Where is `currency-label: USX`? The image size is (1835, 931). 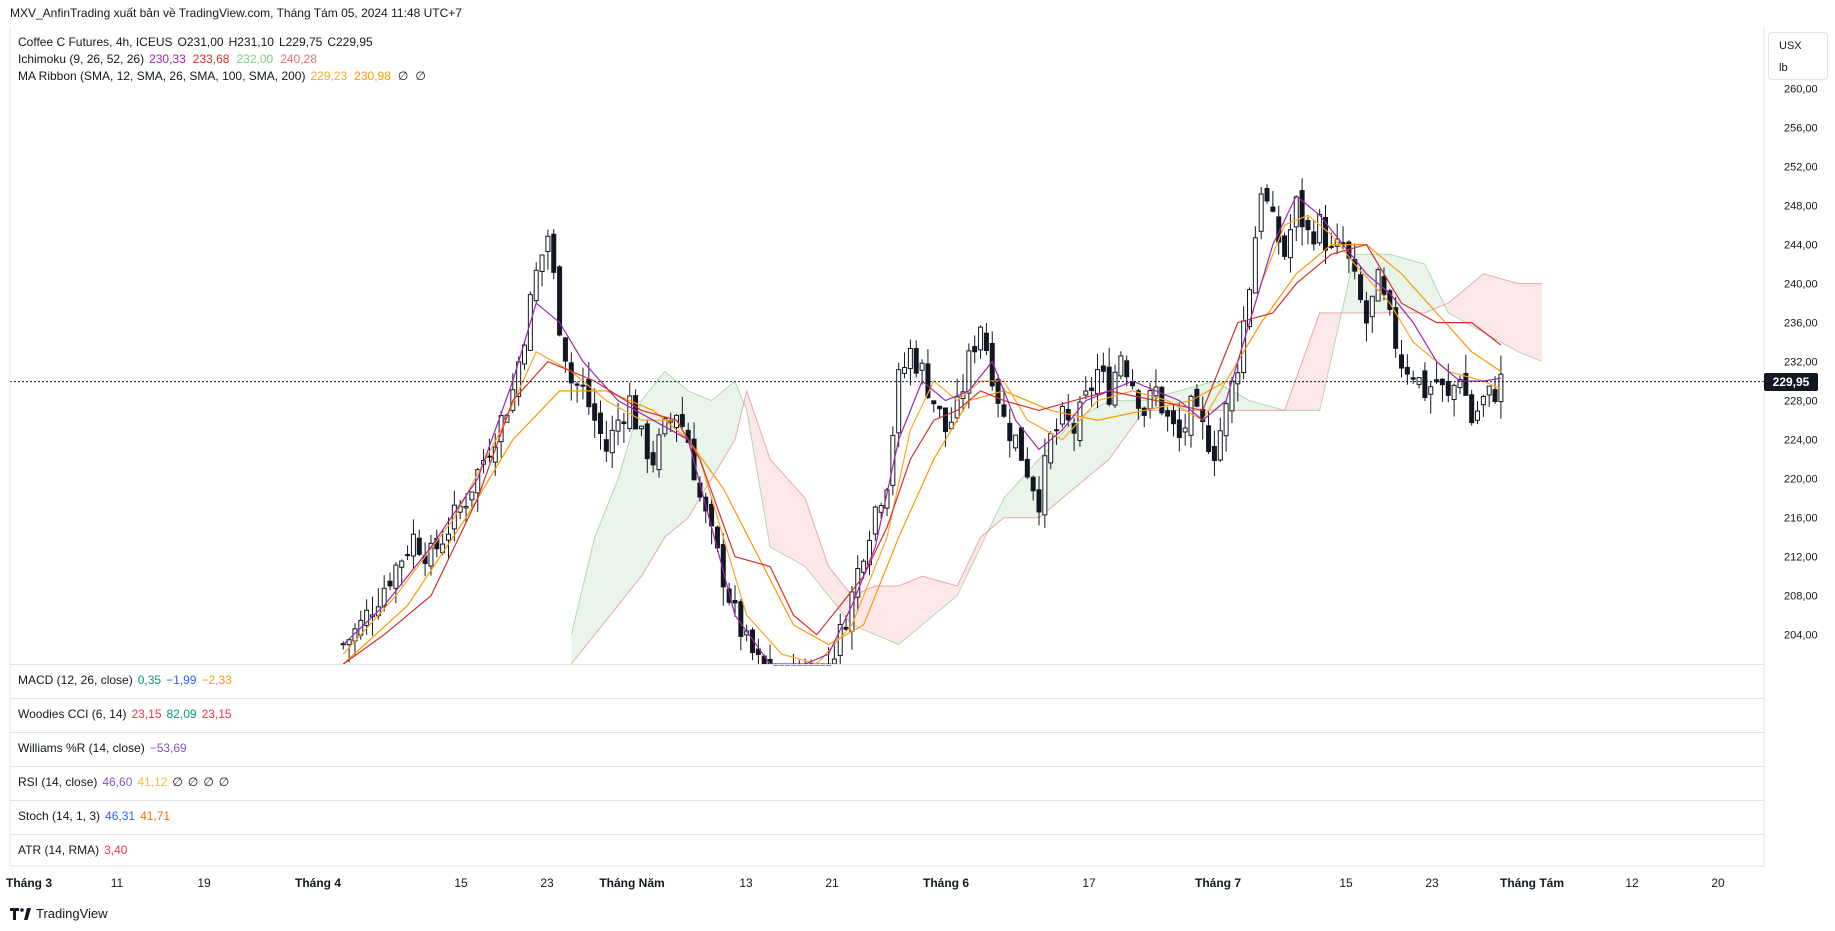 currency-label: USX is located at coordinates (1790, 46).